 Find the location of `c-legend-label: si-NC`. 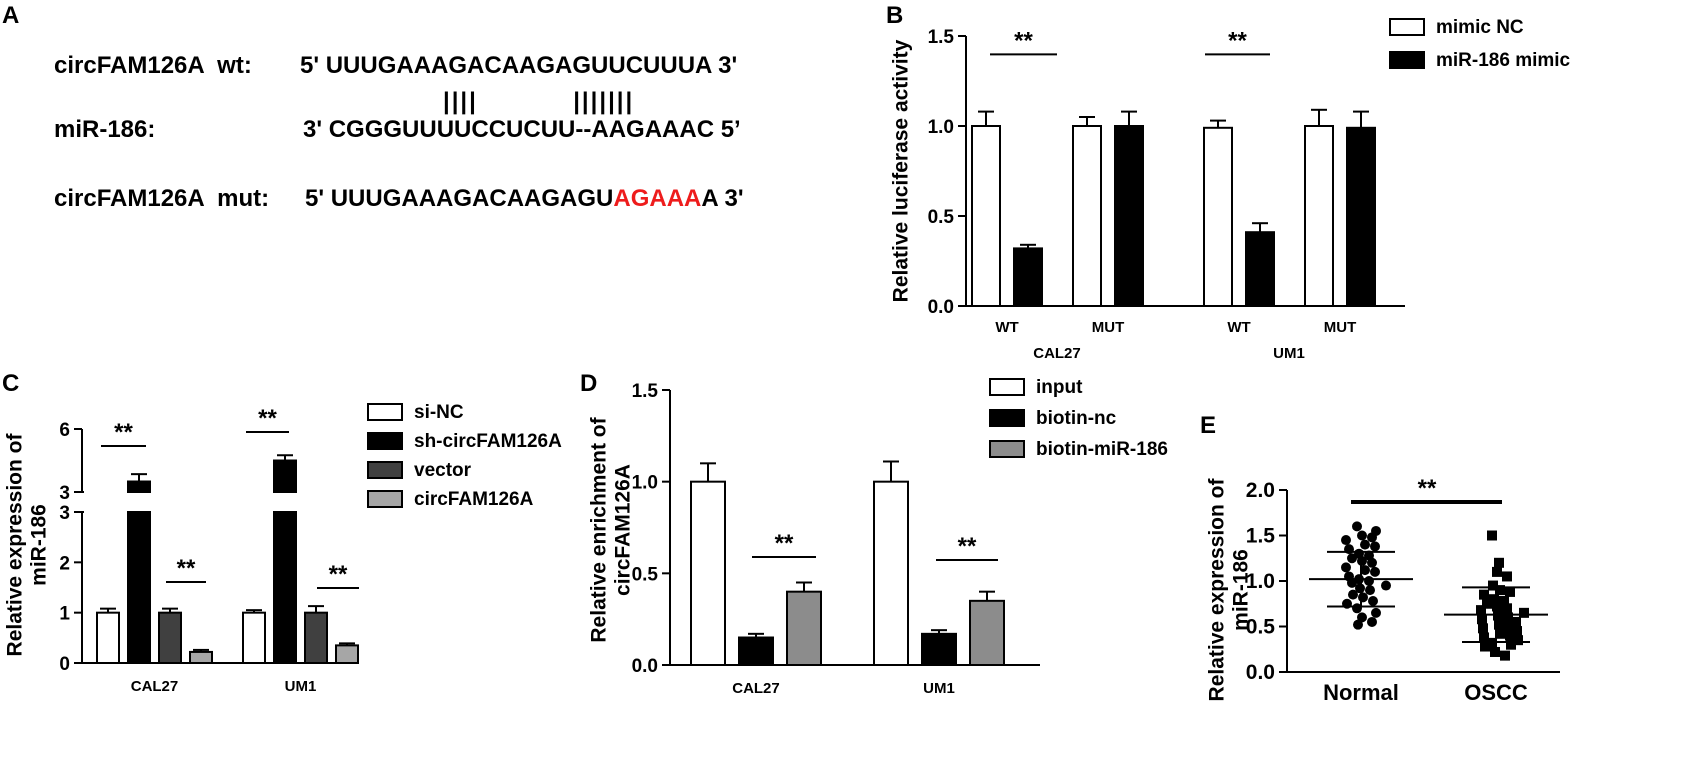

c-legend-label: si-NC is located at coordinates (439, 412).